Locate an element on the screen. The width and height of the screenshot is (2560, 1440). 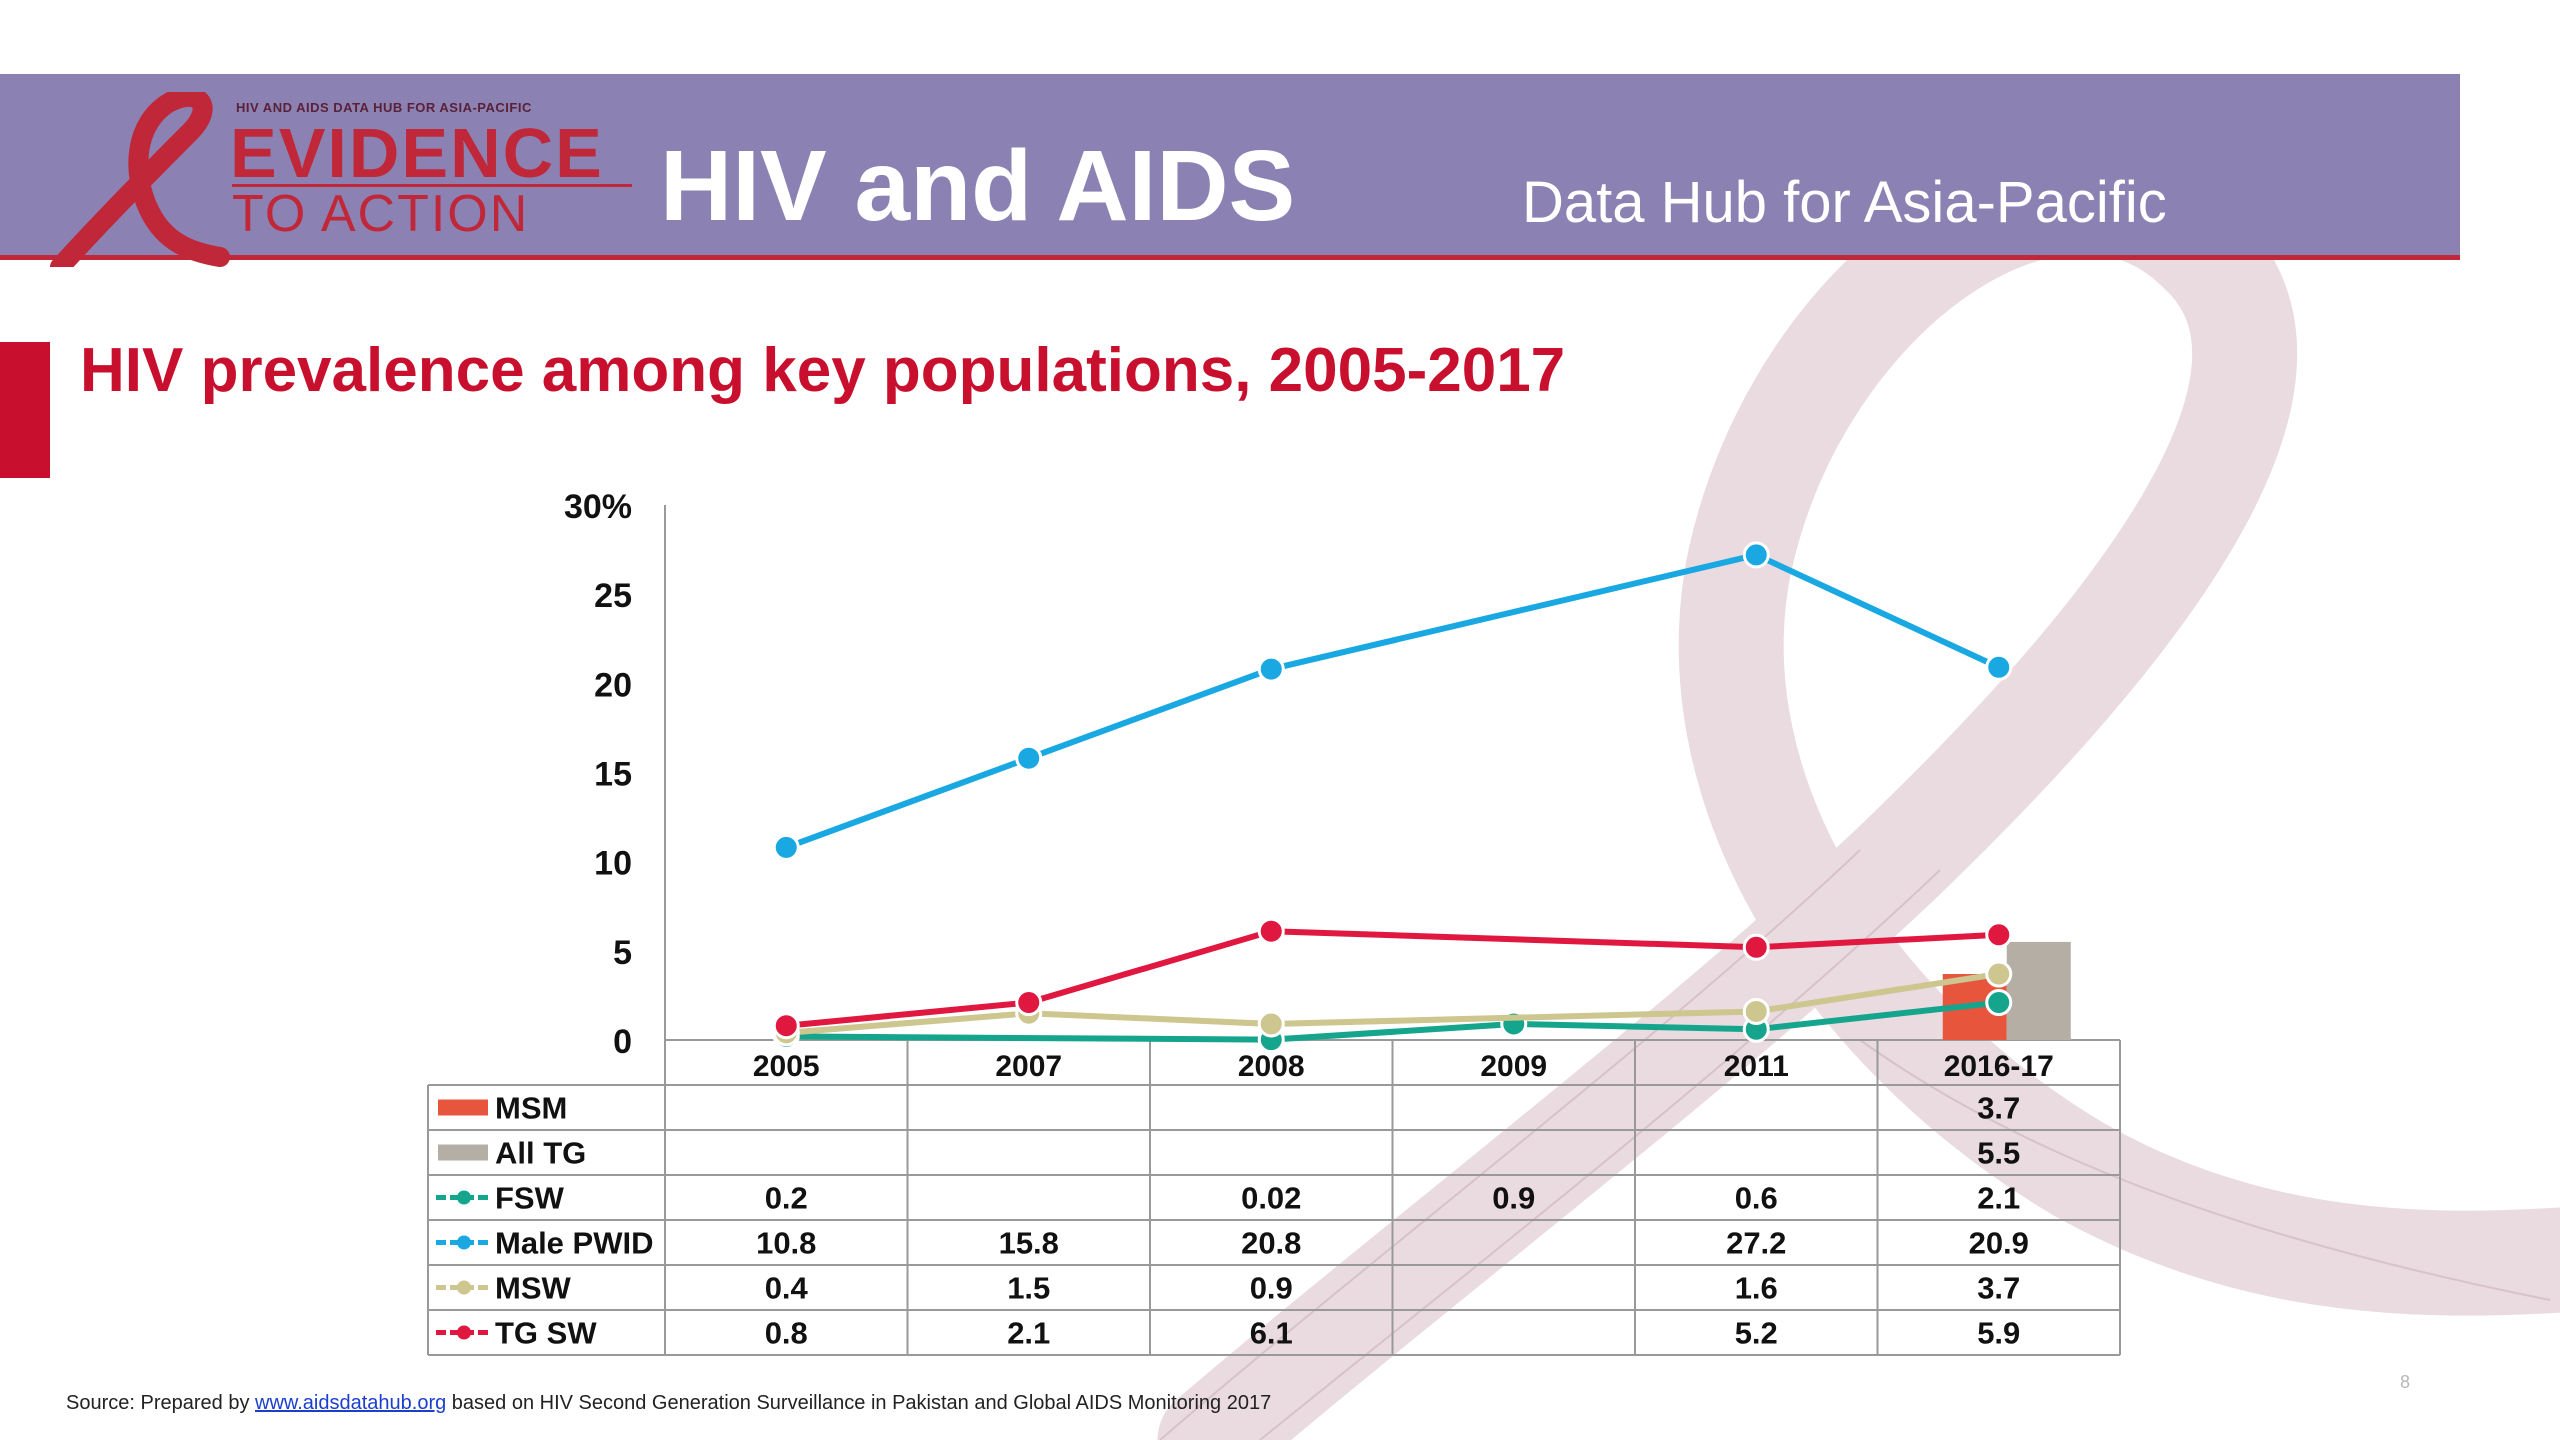
legend-label-tg-sw: TG SW is located at coordinates (546, 1333).